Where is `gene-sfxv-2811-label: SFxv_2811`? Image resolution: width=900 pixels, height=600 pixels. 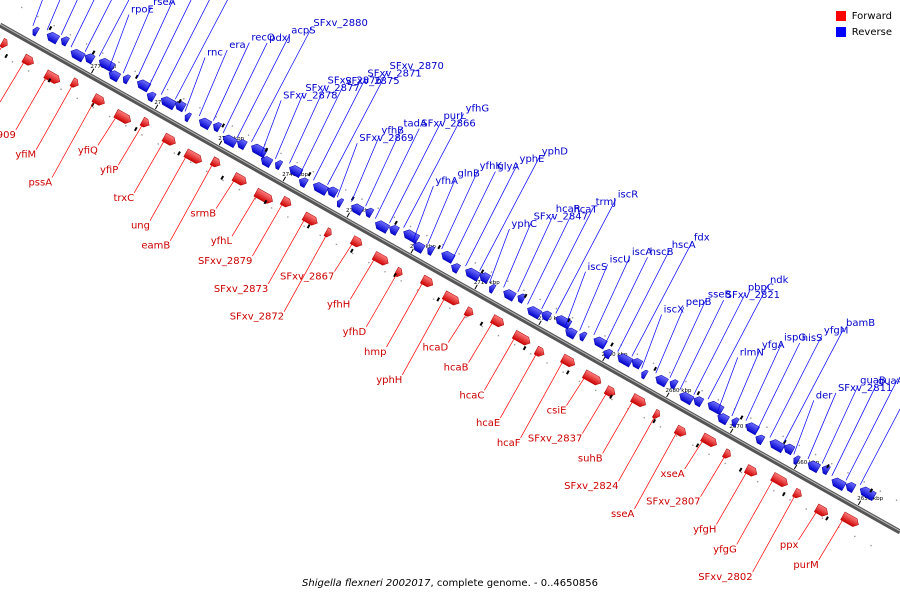 gene-sfxv-2811-label: SFxv_2811 is located at coordinates (865, 388).